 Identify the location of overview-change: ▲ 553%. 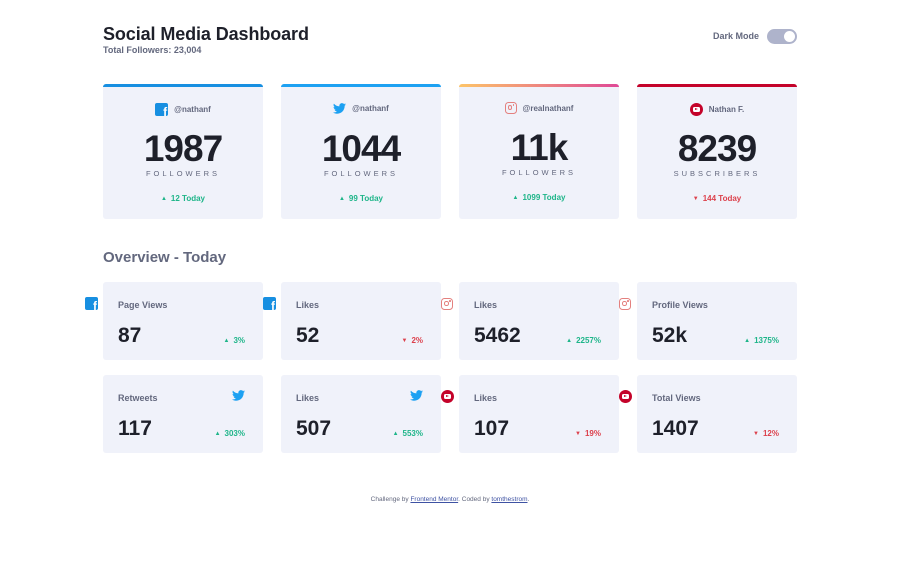
(408, 433).